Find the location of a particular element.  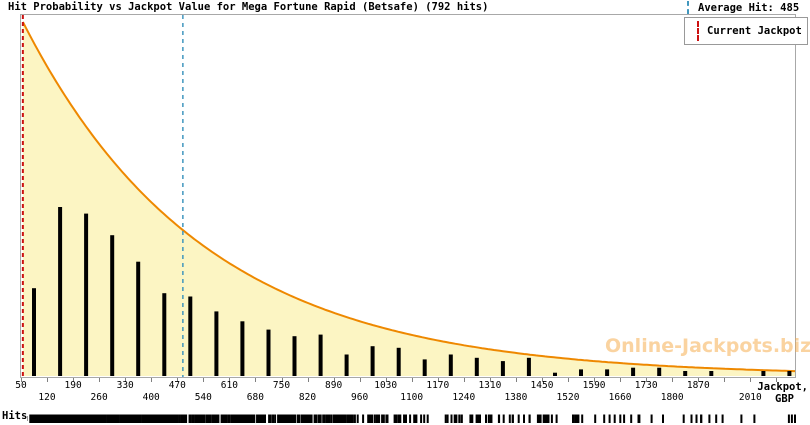

watermark: Online-Jackpots.biz is located at coordinates (707, 346).